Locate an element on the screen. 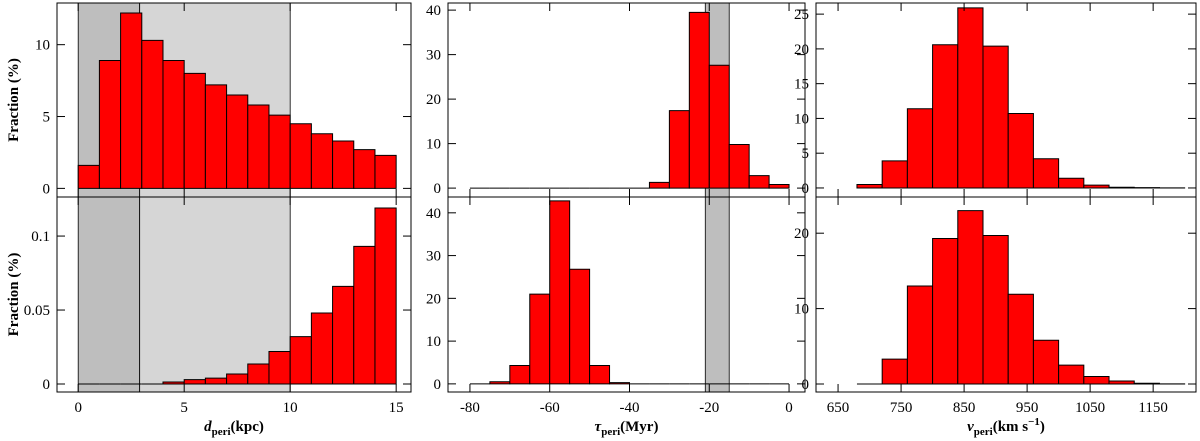  x-label-unit: (kpc) is located at coordinates (247, 427).